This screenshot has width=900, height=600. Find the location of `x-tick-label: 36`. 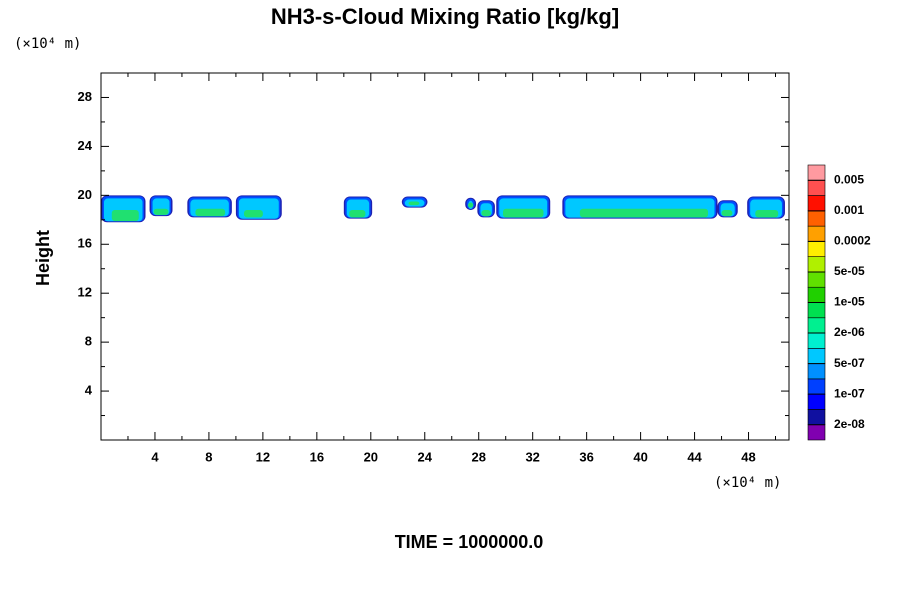

x-tick-label: 36 is located at coordinates (586, 456).